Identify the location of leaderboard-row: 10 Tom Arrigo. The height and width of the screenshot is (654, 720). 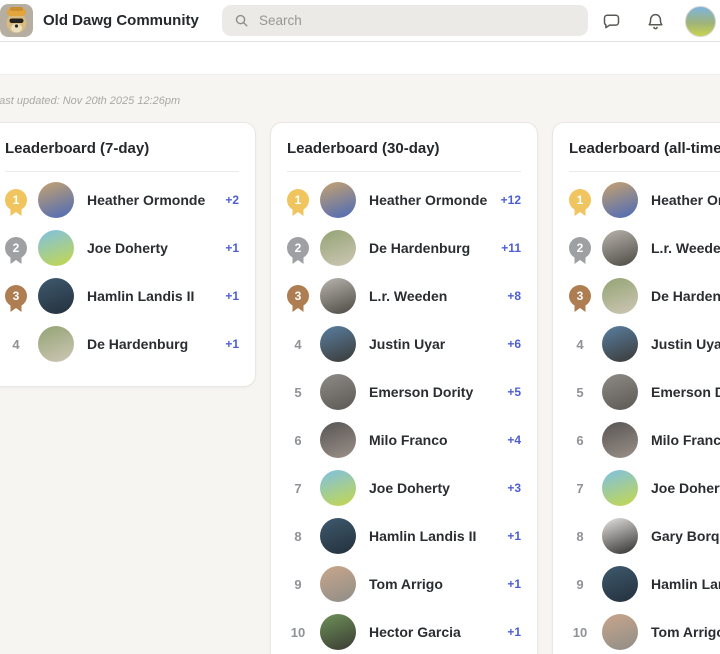
(644, 631).